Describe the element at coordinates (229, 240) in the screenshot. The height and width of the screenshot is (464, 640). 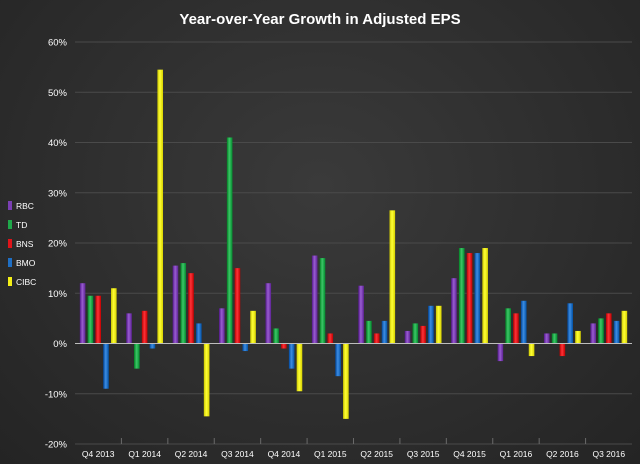
I see `bar-td-q3-2014` at that location.